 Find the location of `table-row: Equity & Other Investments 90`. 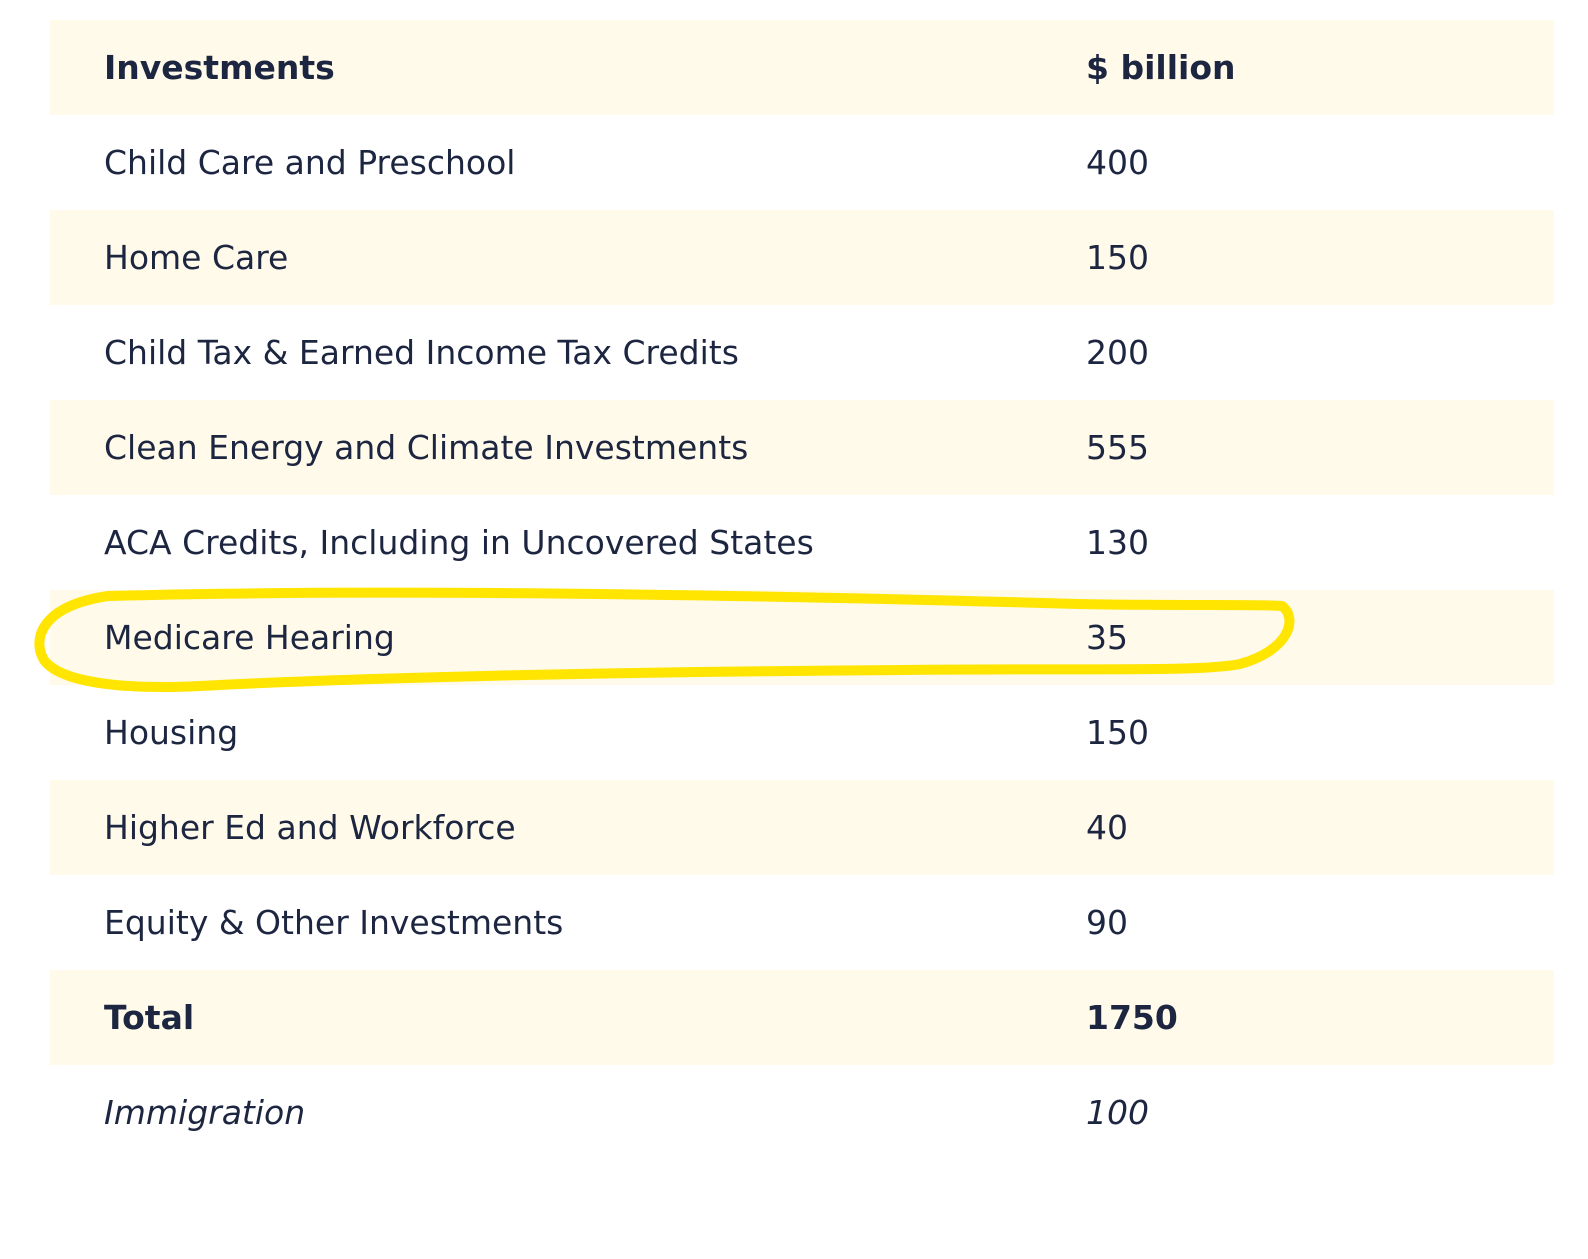

table-row: Equity & Other Investments 90 is located at coordinates (802, 922).